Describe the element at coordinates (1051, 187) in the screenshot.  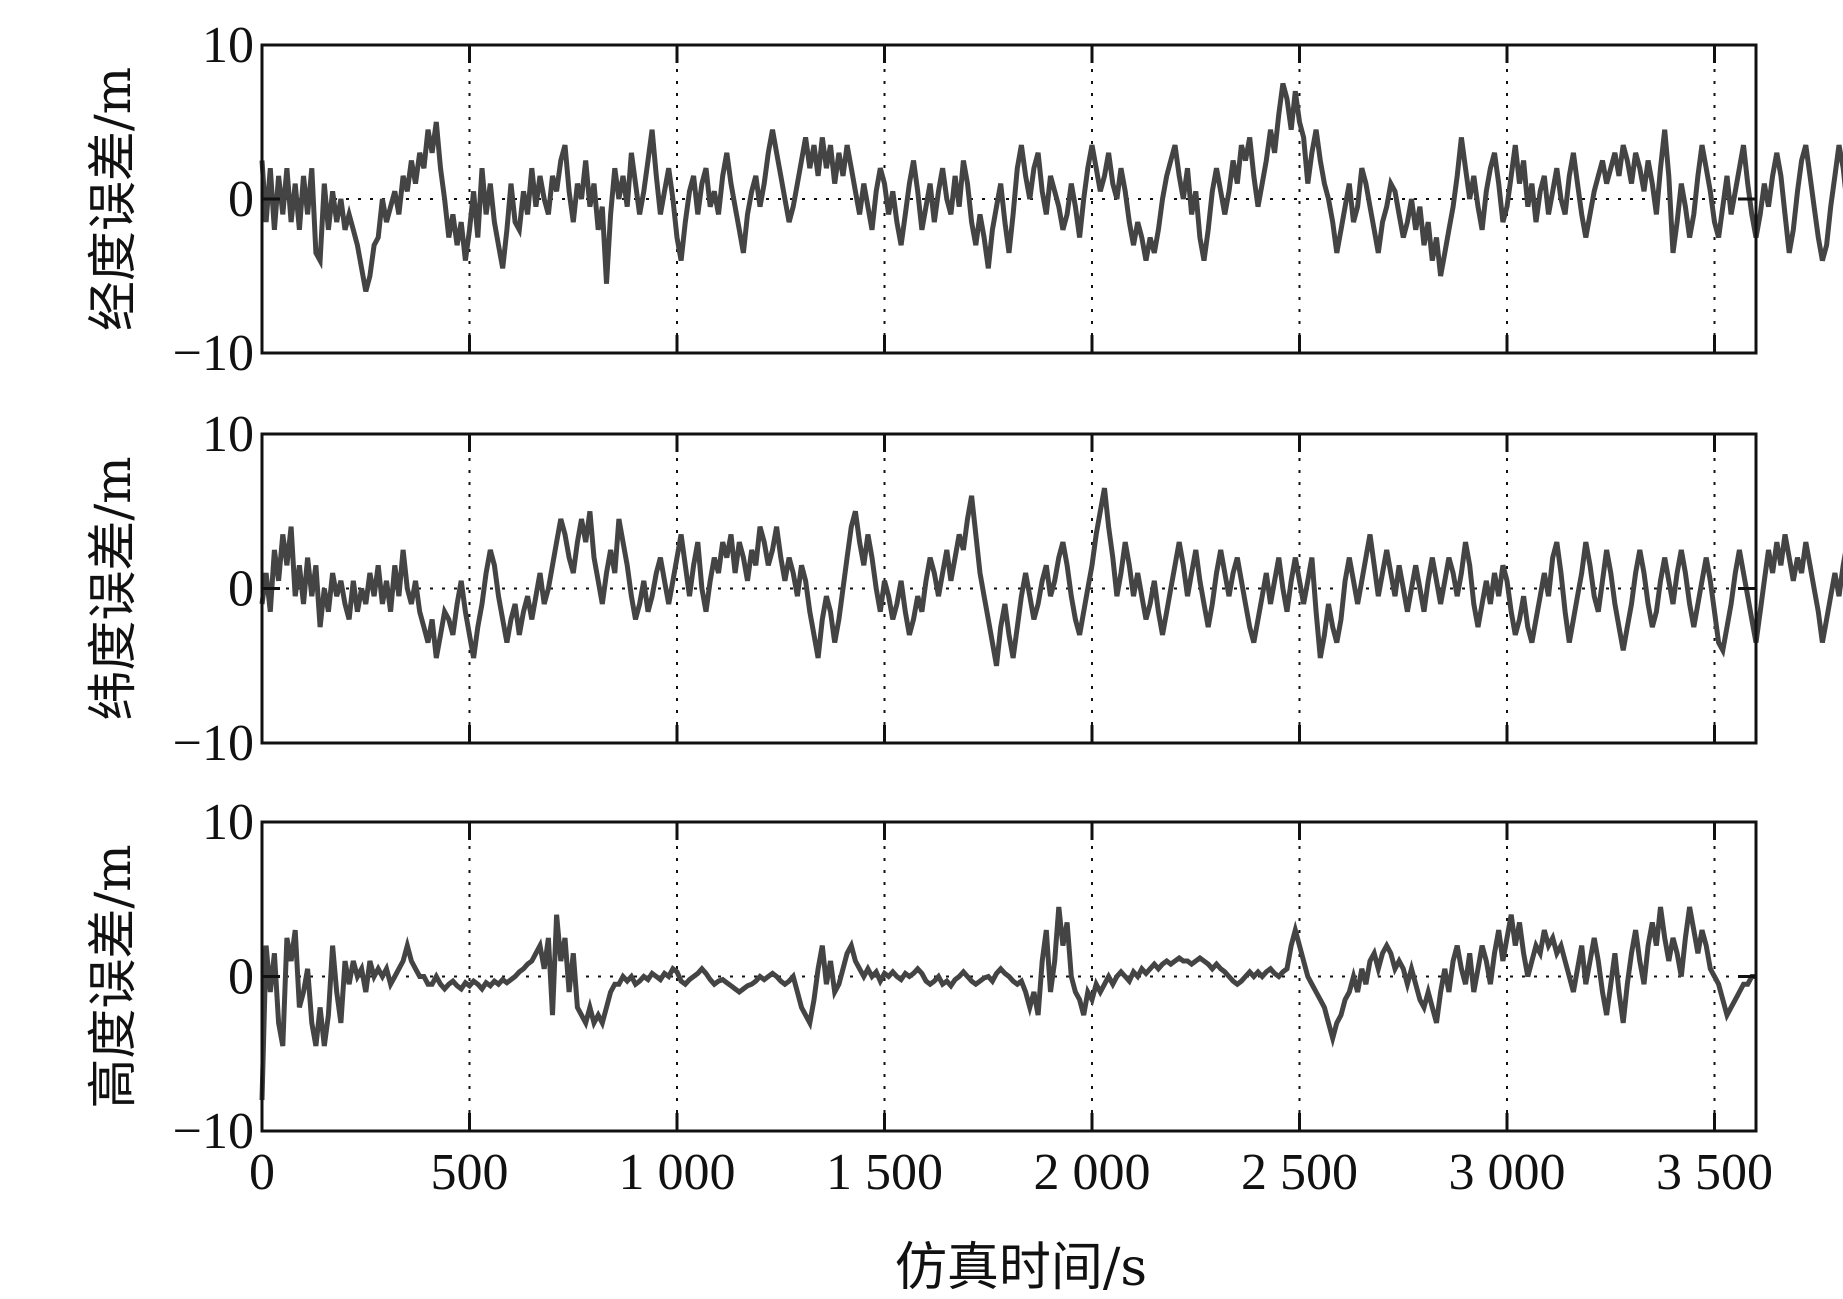
I see `longitude-error-series` at that location.